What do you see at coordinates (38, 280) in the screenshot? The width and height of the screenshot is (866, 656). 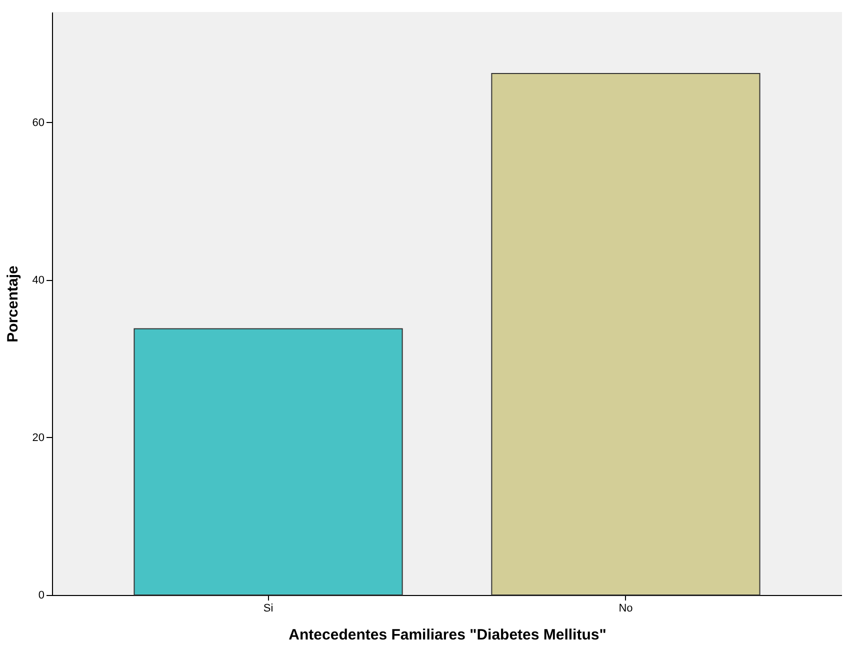 I see `y-tick-label: 40` at bounding box center [38, 280].